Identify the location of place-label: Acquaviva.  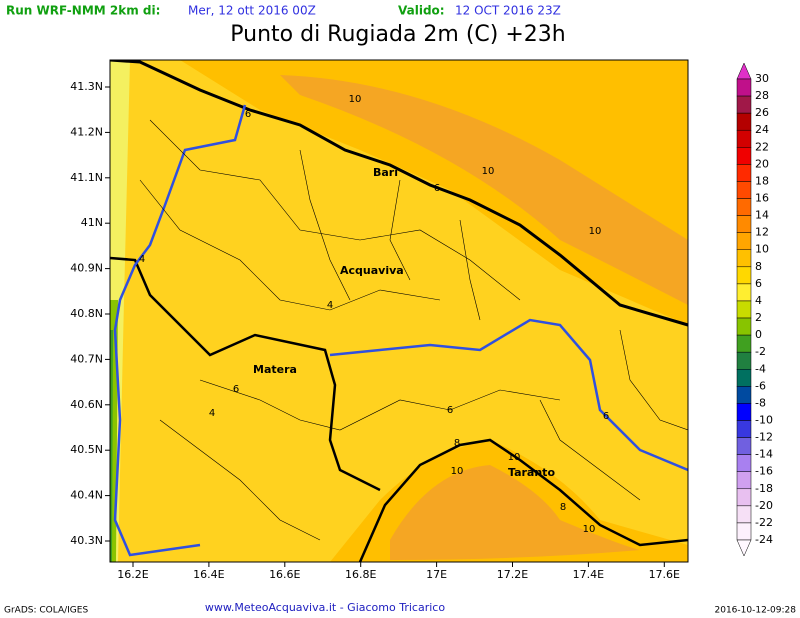
(372, 270).